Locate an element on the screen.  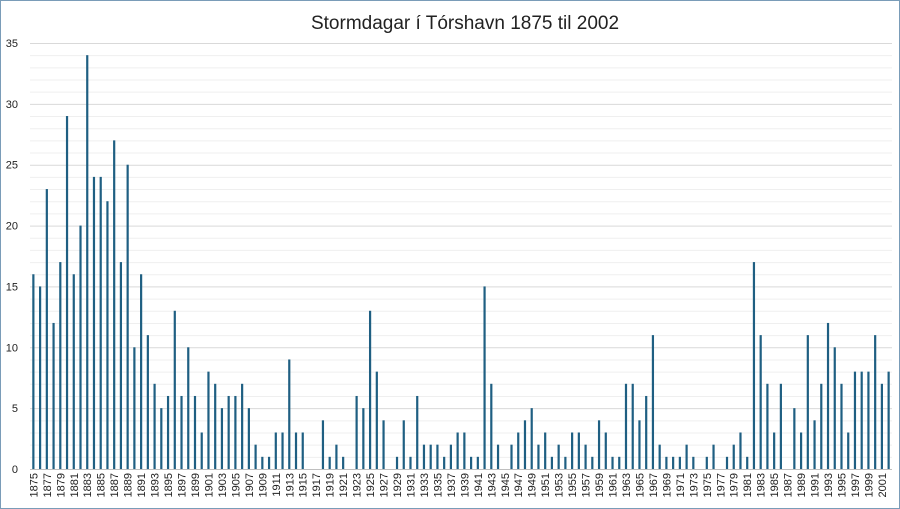
x-tick-label: 1999 is located at coordinates (869, 485).